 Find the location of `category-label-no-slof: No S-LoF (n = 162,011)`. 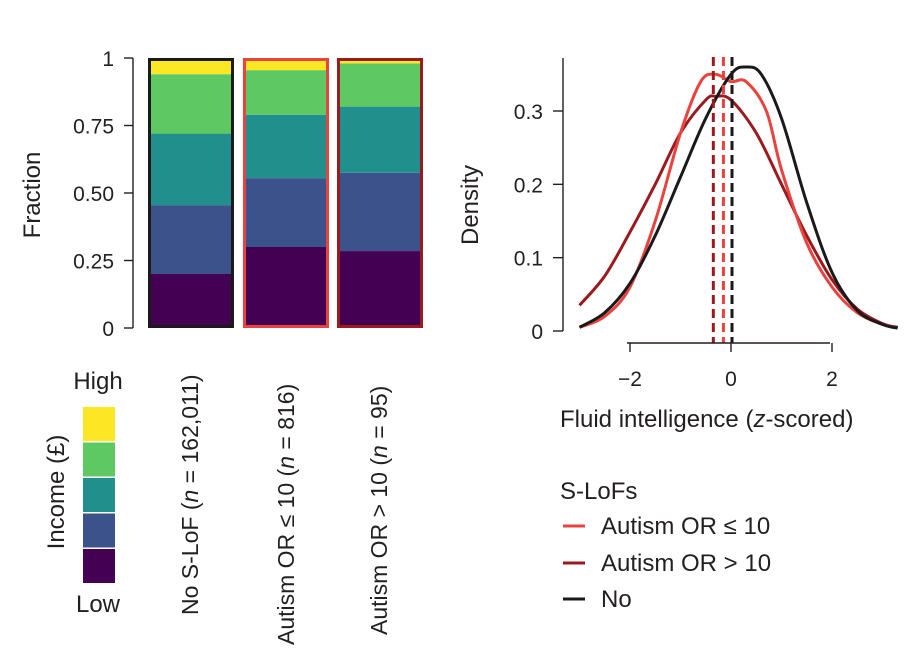

category-label-no-slof: No S-LoF (n = 162,011) is located at coordinates (190, 494).